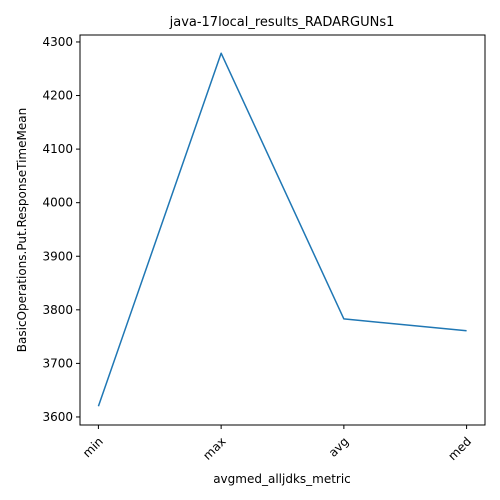  Describe the element at coordinates (57, 203) in the screenshot. I see `y-tick-label: 4000` at that location.